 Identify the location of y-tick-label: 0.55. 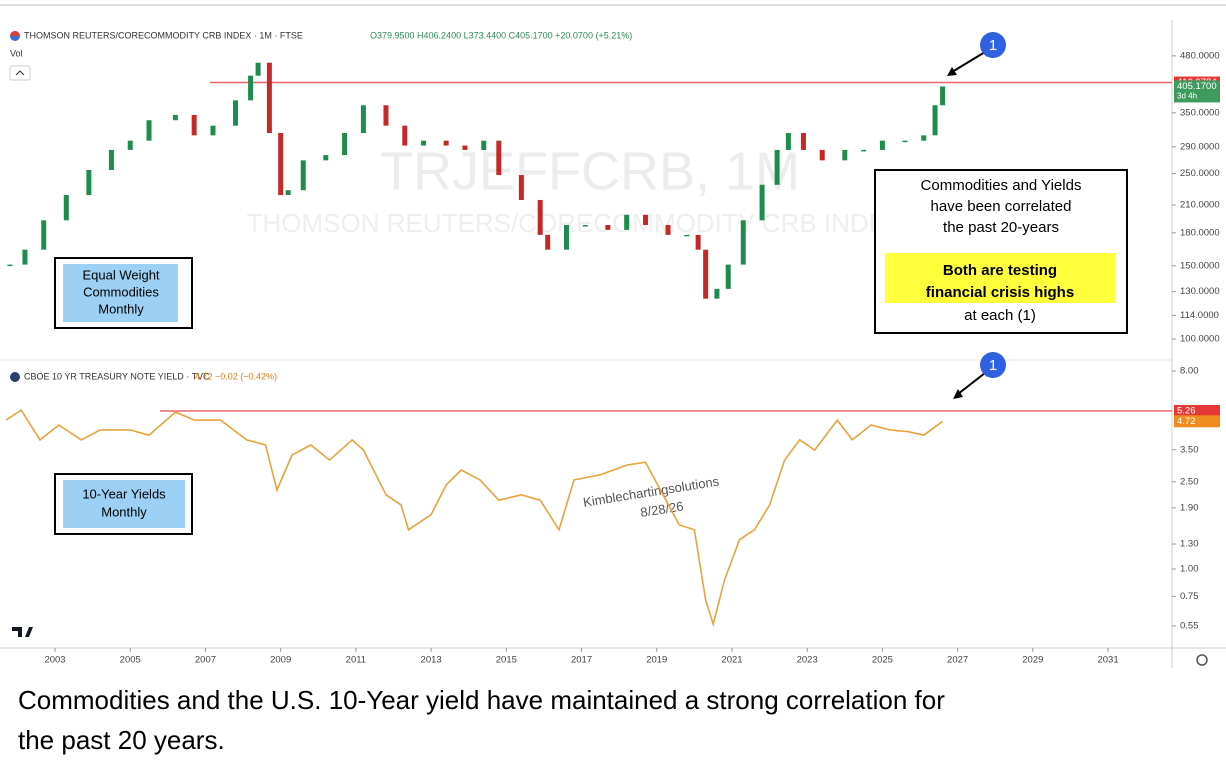
(1189, 625).